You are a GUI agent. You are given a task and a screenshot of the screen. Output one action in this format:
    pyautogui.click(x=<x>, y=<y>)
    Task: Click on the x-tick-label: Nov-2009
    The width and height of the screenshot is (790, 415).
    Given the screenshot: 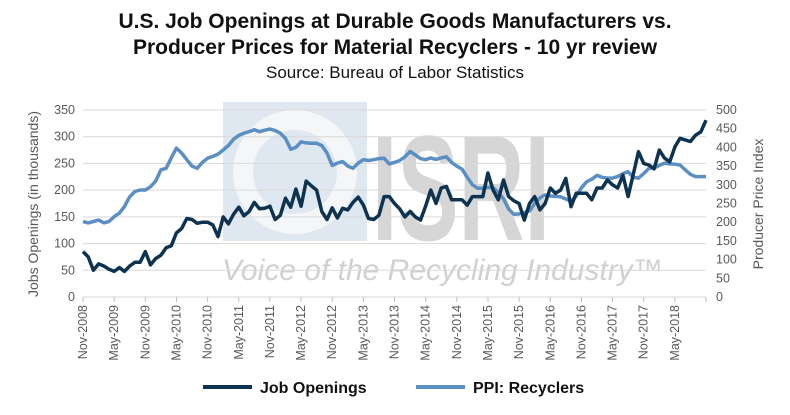 What is the action you would take?
    pyautogui.click(x=145, y=332)
    